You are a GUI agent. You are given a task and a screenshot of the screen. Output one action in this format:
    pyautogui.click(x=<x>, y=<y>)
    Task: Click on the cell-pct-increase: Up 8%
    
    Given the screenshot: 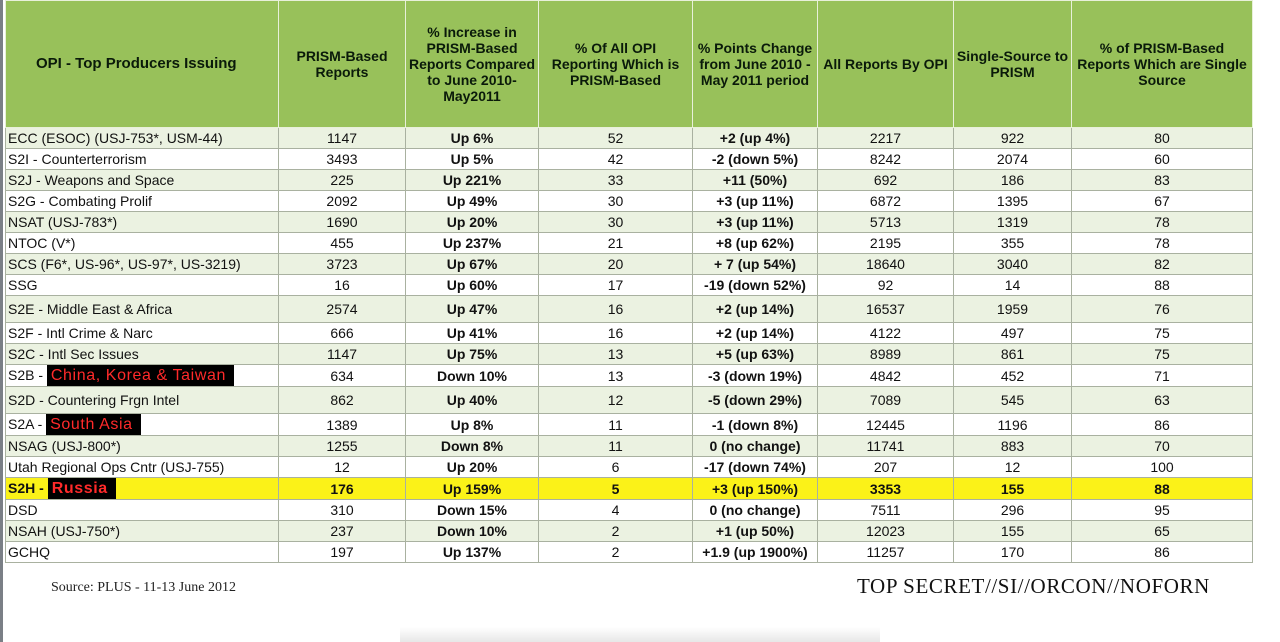 What is the action you would take?
    pyautogui.click(x=472, y=424)
    